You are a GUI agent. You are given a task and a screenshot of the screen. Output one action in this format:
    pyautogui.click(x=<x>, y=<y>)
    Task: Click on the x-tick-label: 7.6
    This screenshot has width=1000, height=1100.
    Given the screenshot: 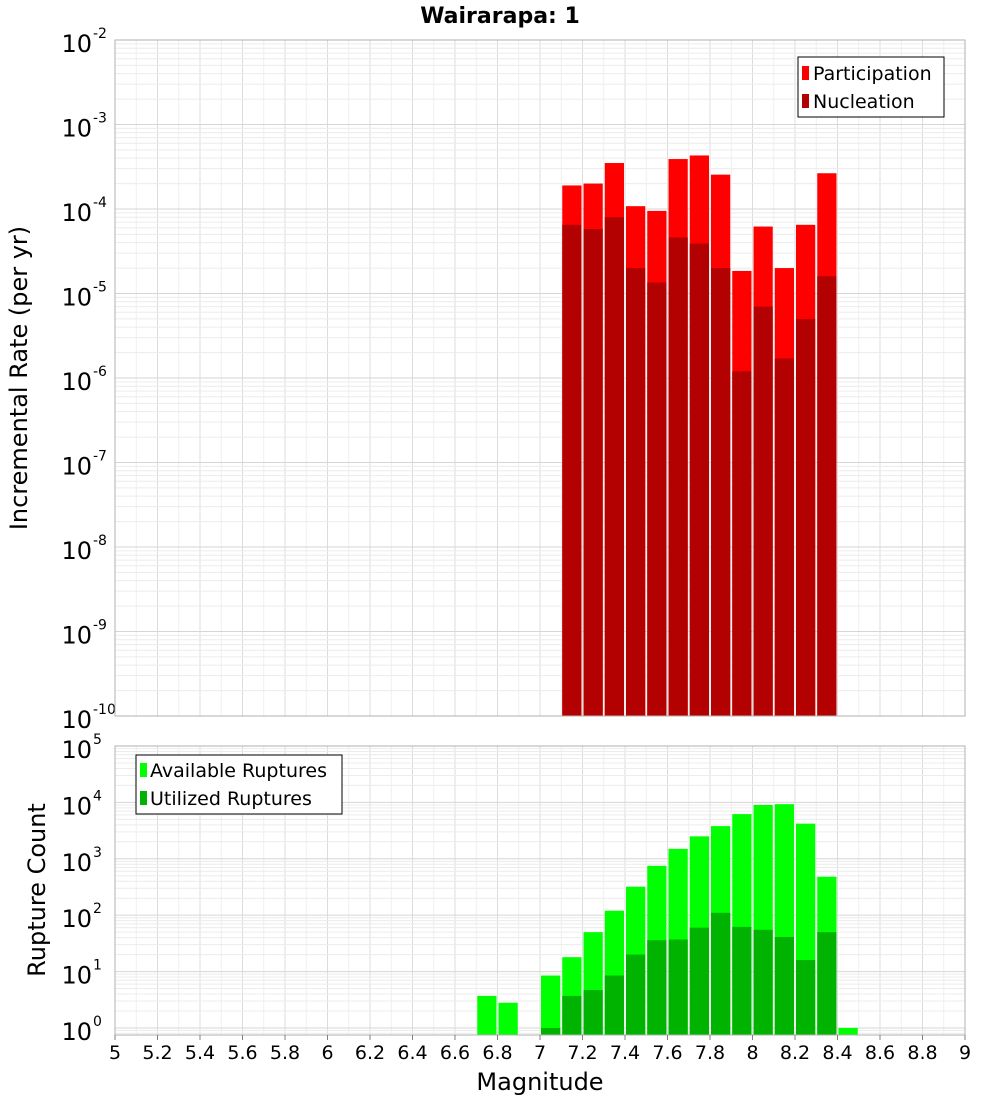 What is the action you would take?
    pyautogui.click(x=667, y=1053)
    